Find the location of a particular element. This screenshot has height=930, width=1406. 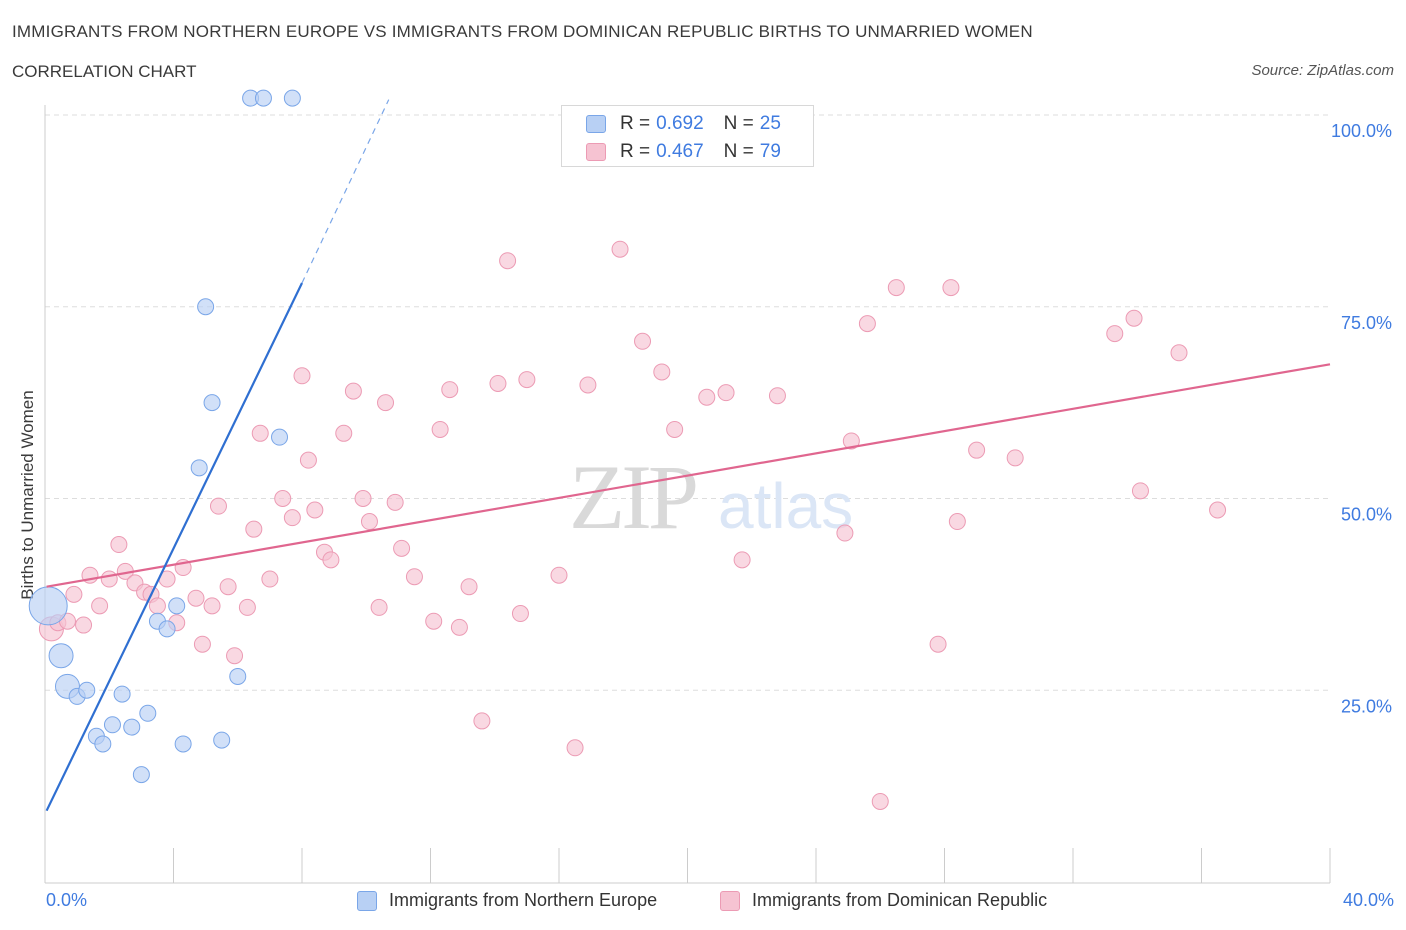

bottom-legend-northern-europe: Immigrants from Northern Europe is located at coordinates (507, 900).